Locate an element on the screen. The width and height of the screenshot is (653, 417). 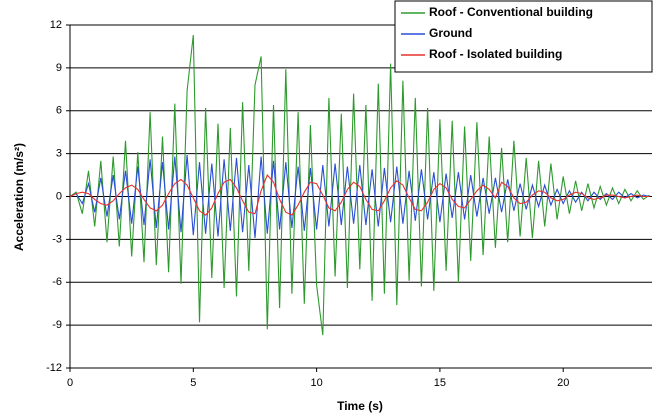
y-tick-label: 6 is located at coordinates (59, 111).